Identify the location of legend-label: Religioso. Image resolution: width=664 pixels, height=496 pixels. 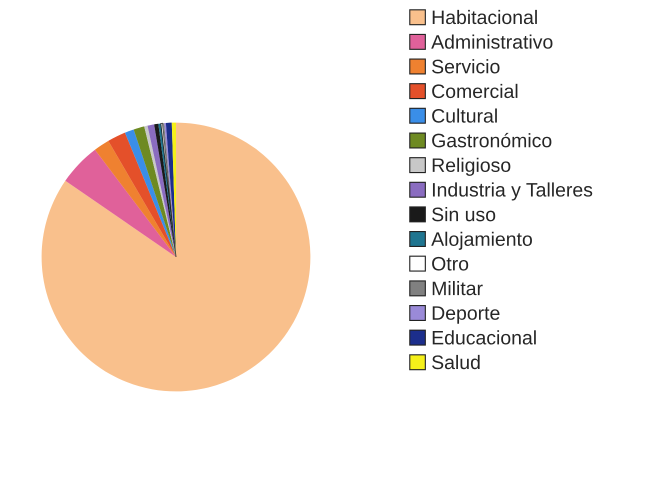
(471, 167).